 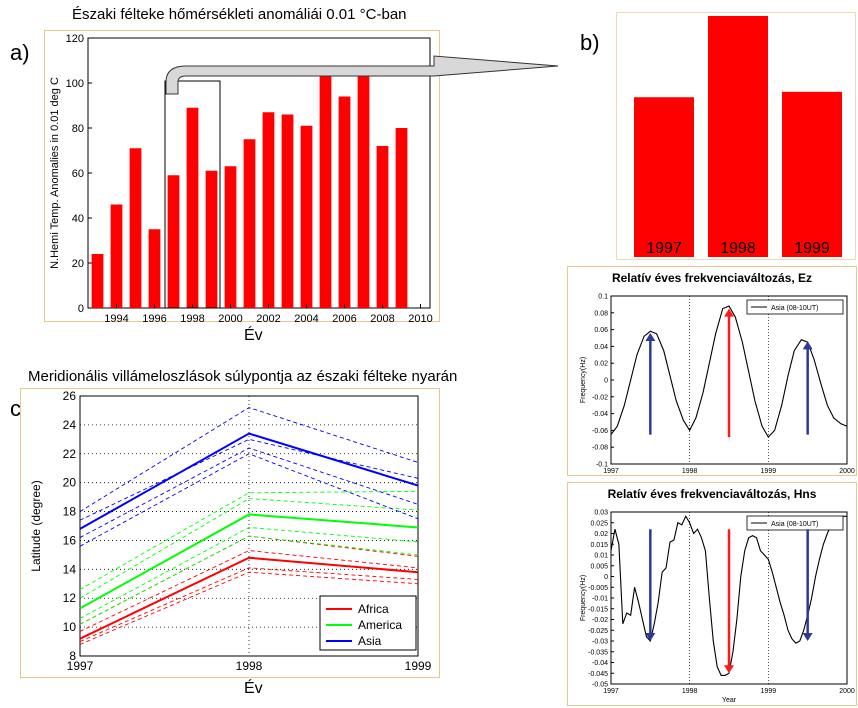 I want to click on chart-c-legend, so click(x=368, y=623).